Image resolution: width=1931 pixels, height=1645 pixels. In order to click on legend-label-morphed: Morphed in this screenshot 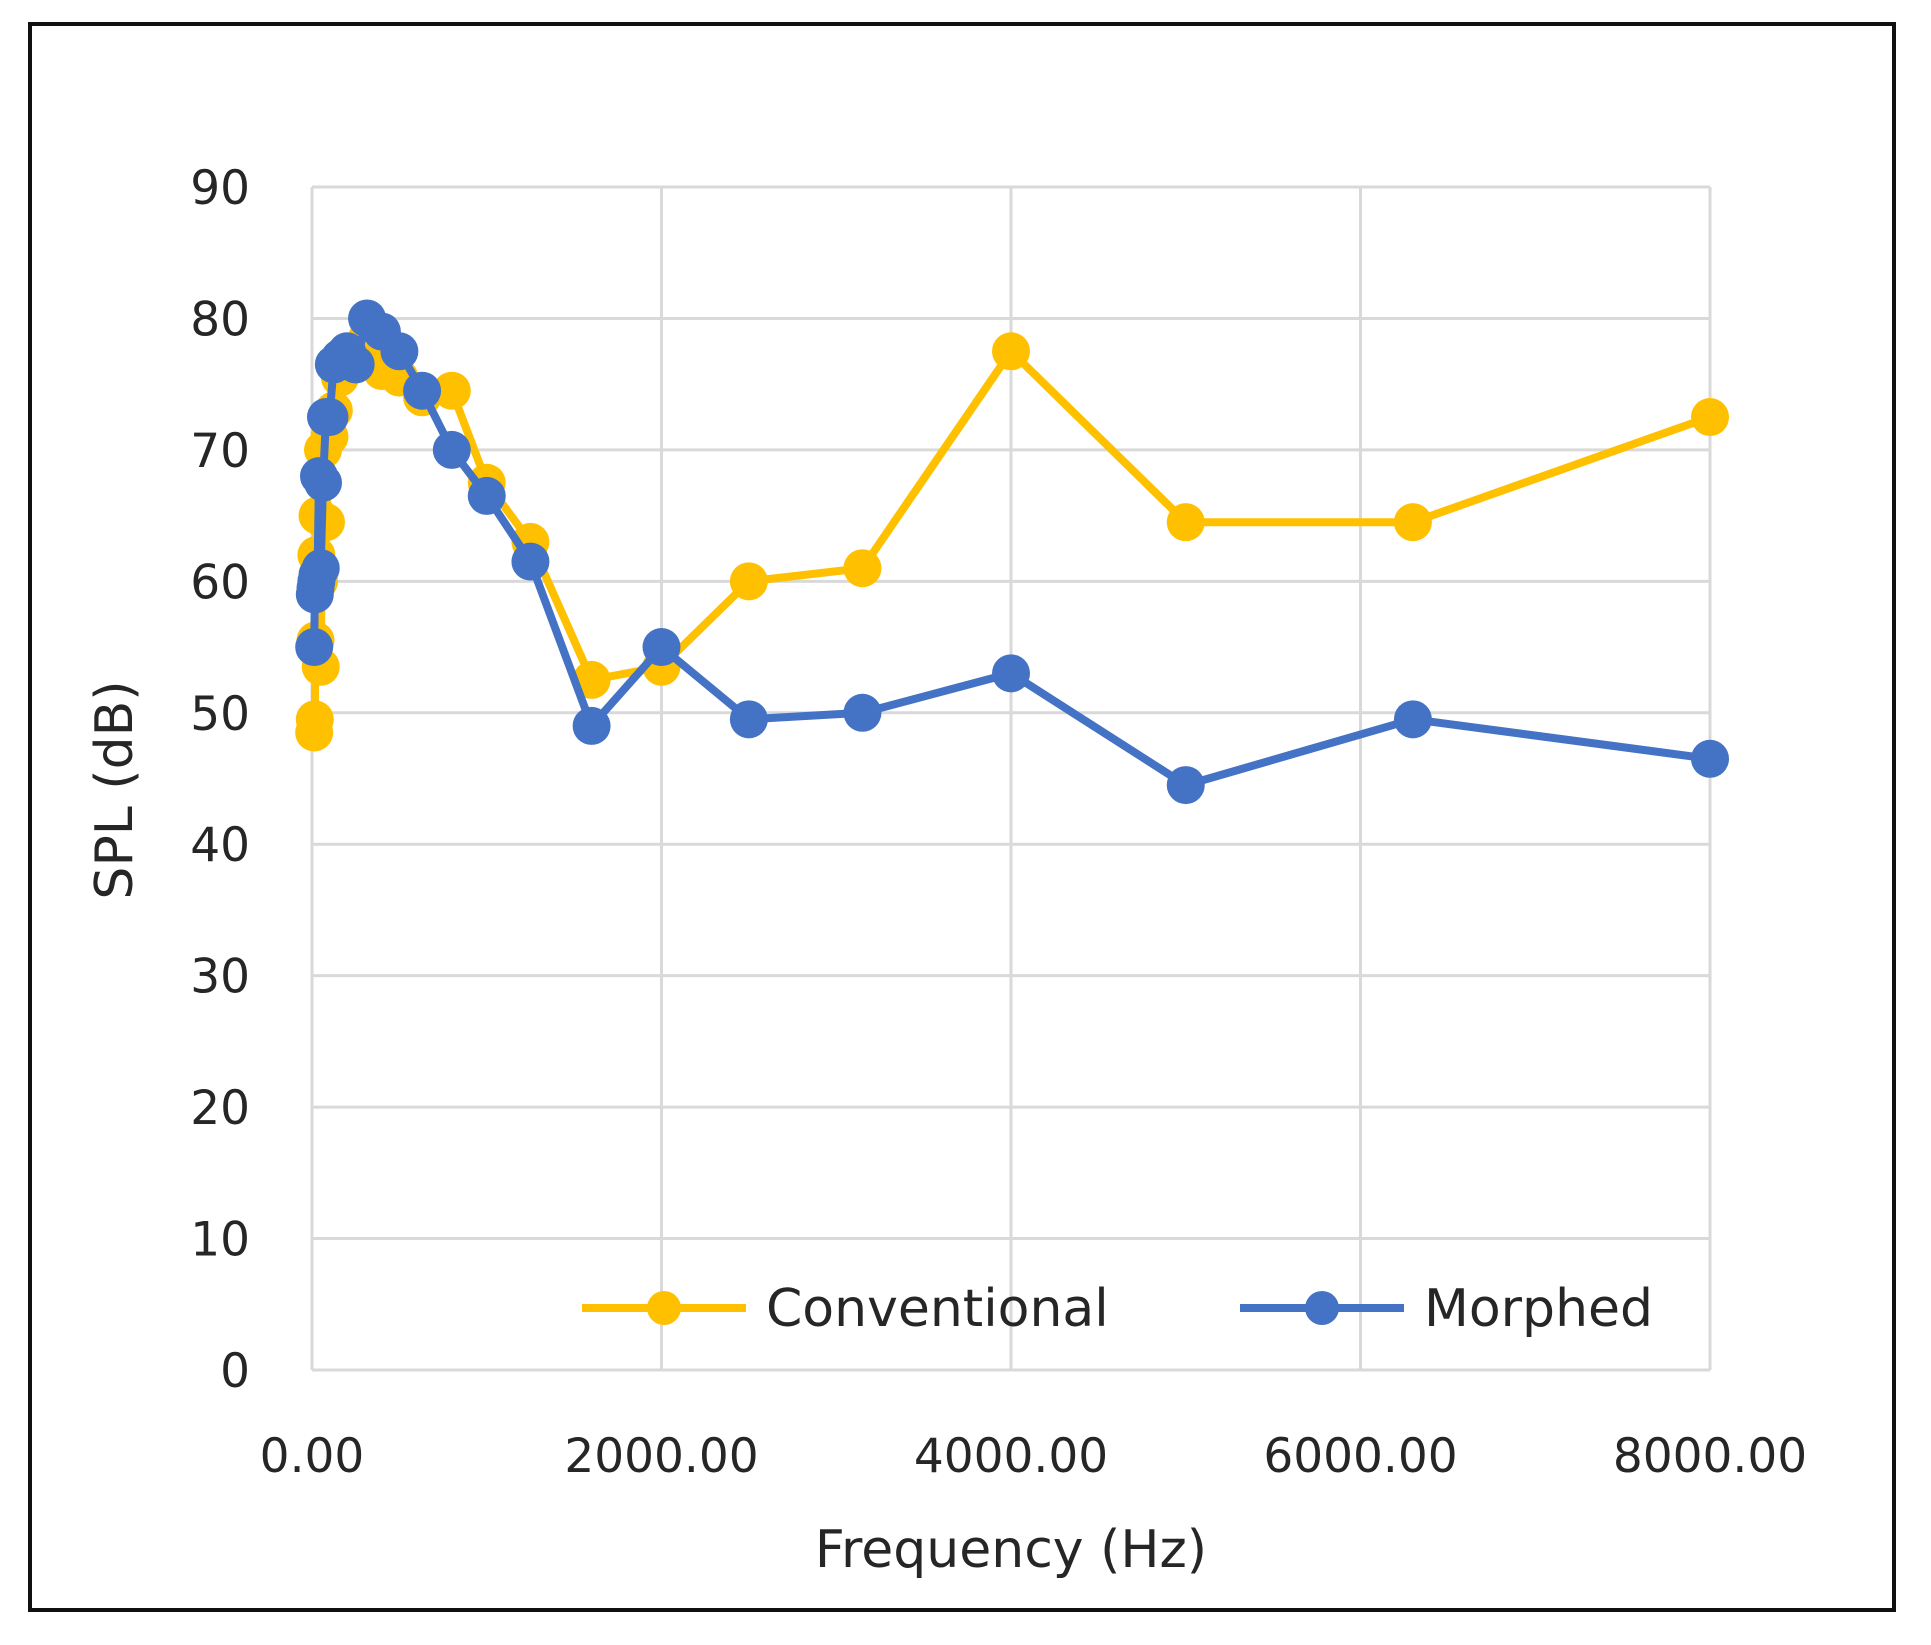, I will do `click(1538, 1309)`.